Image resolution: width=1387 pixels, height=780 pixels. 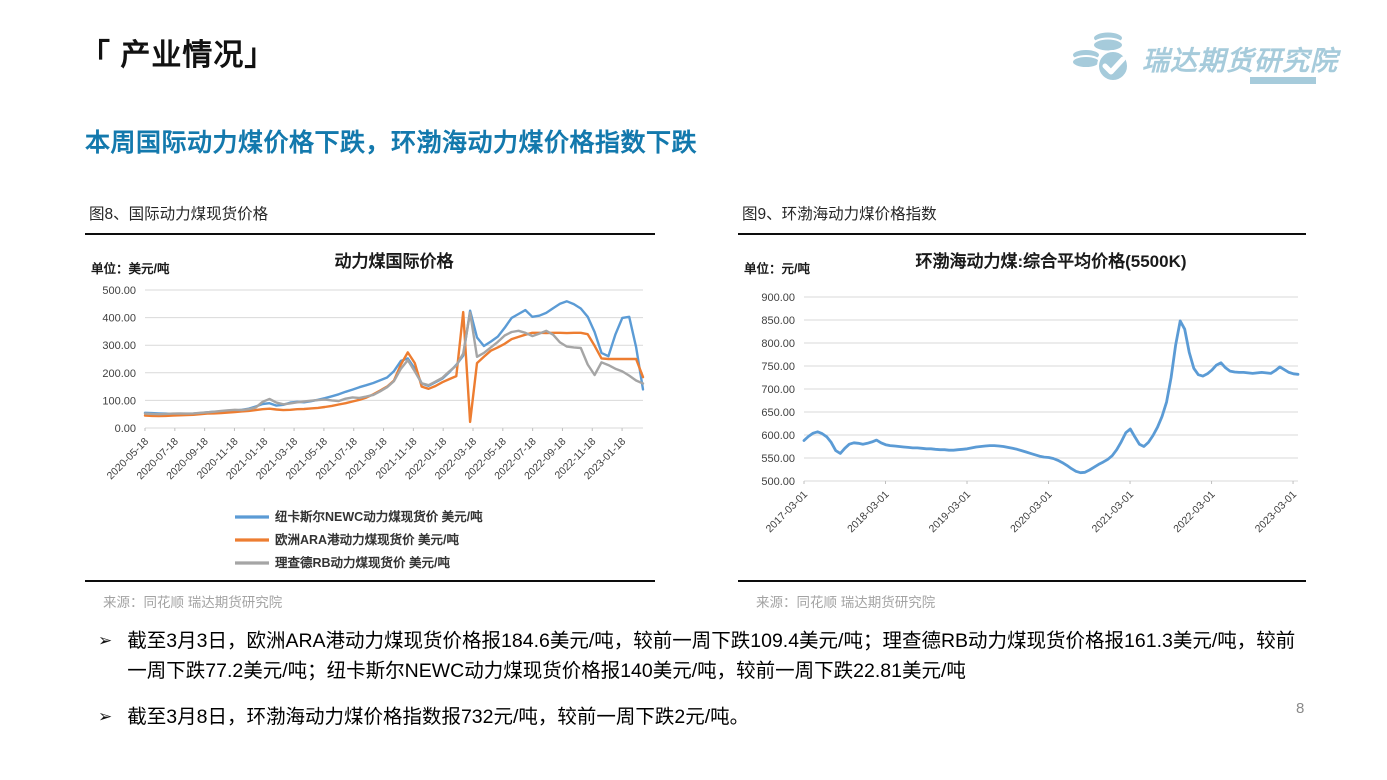 I want to click on svg-text: 单位：美元/吨, so click(x=130, y=268).